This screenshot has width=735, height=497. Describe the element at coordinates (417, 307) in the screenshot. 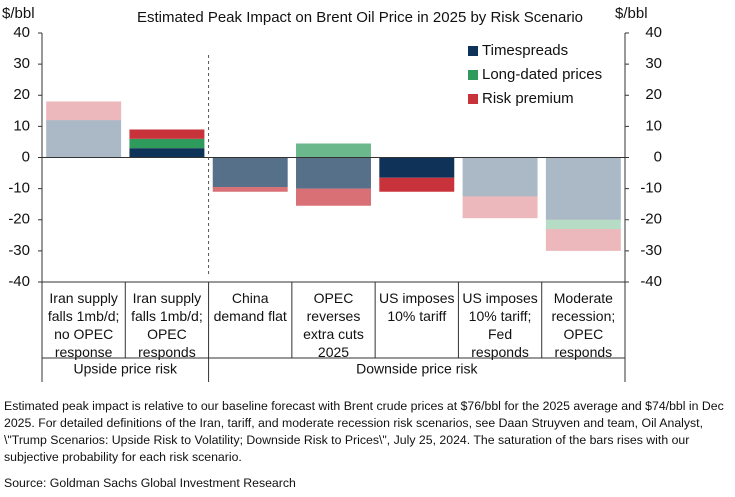

I see `x-tick-label: US imposes 10% tariff` at that location.